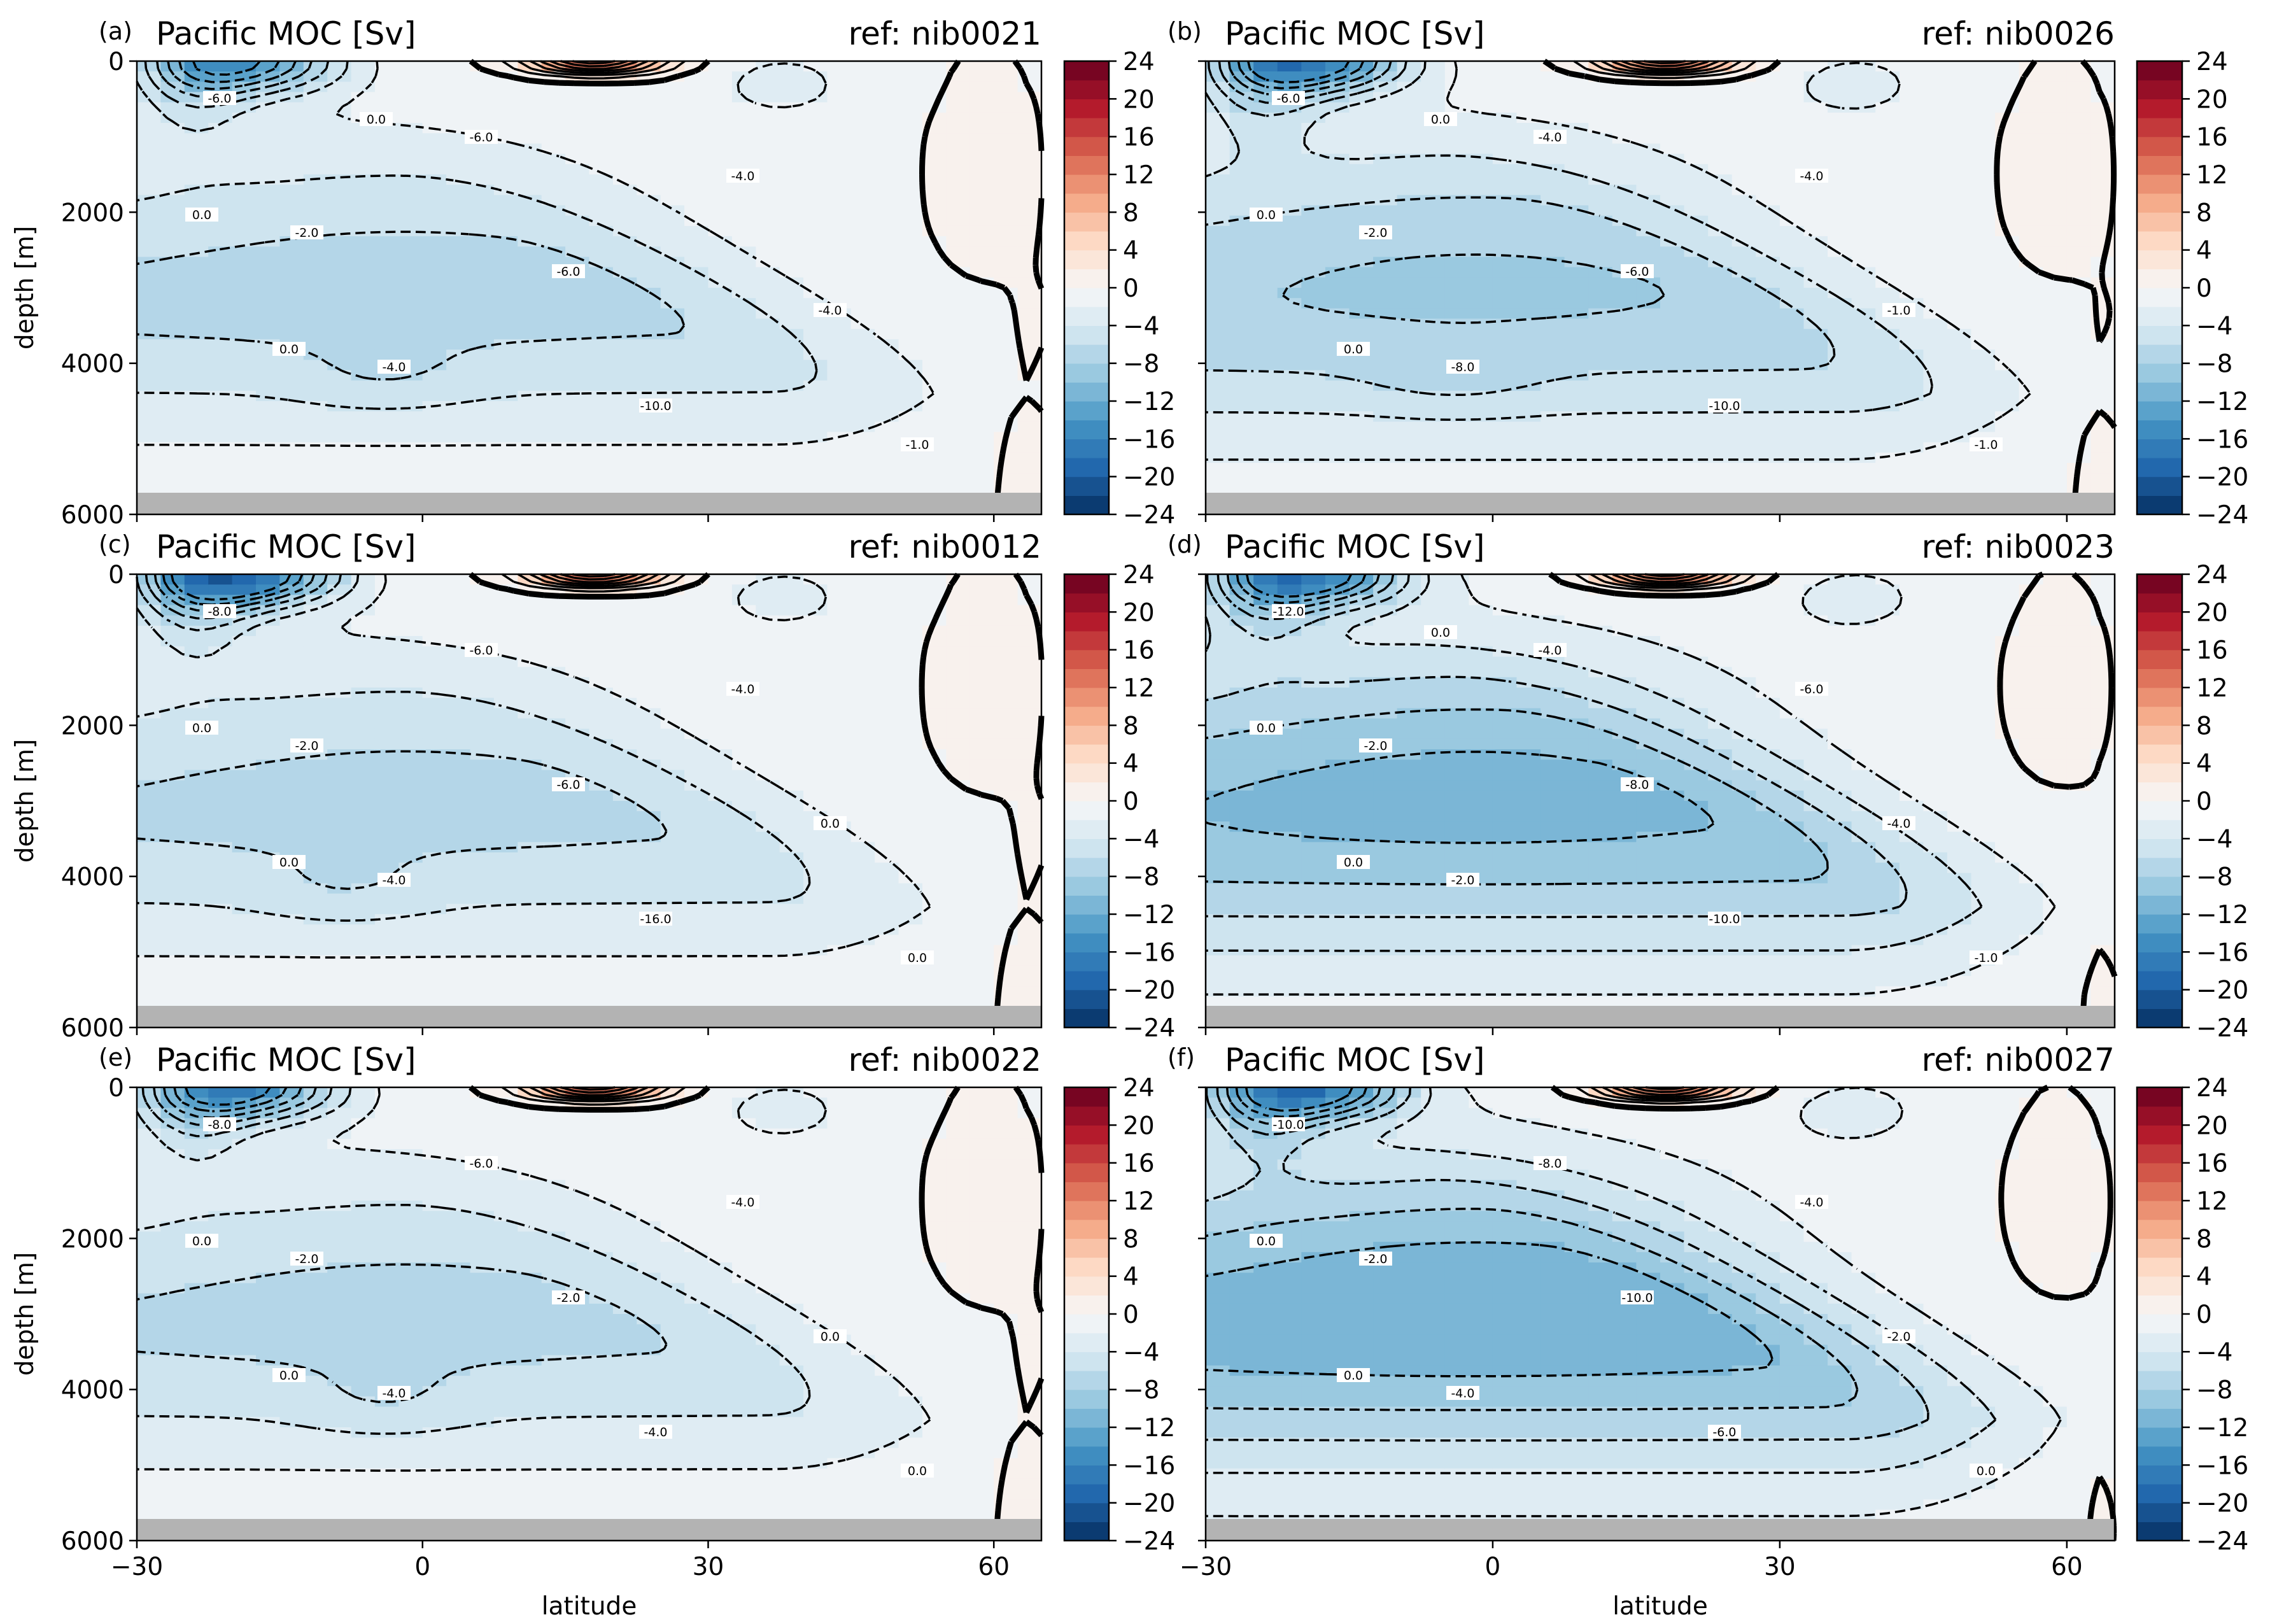 The width and height of the screenshot is (2270, 1624). Describe the element at coordinates (594, 66) in the screenshot. I see `contour-line` at that location.